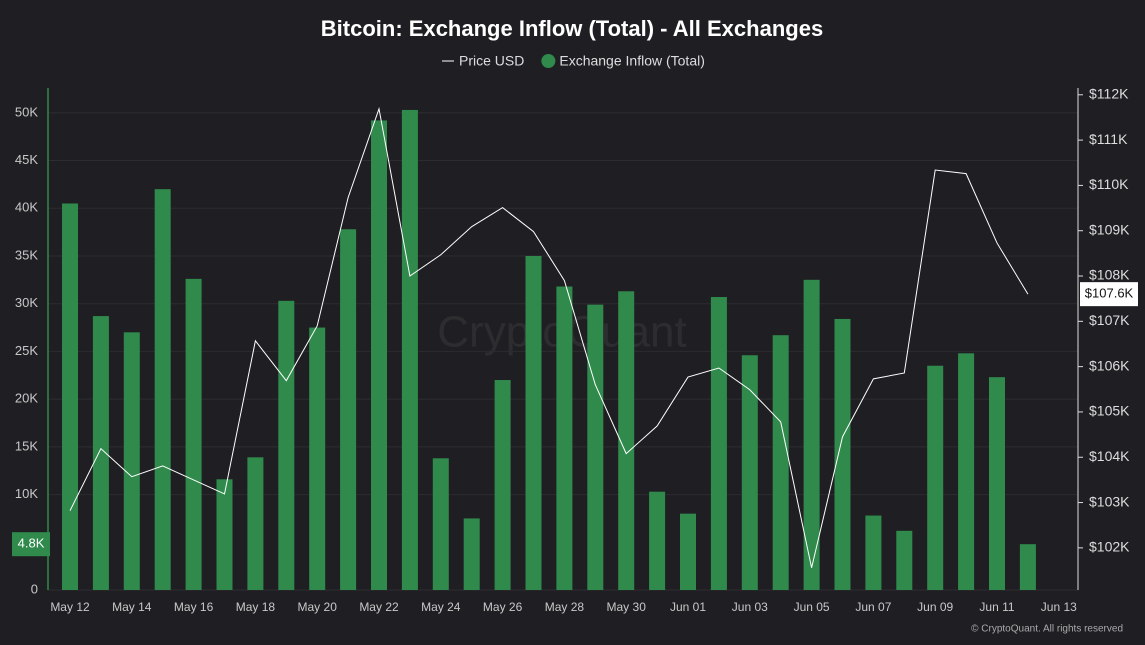 The image size is (1145, 645). What do you see at coordinates (688, 607) in the screenshot?
I see `x-tick-label: Jun 01` at bounding box center [688, 607].